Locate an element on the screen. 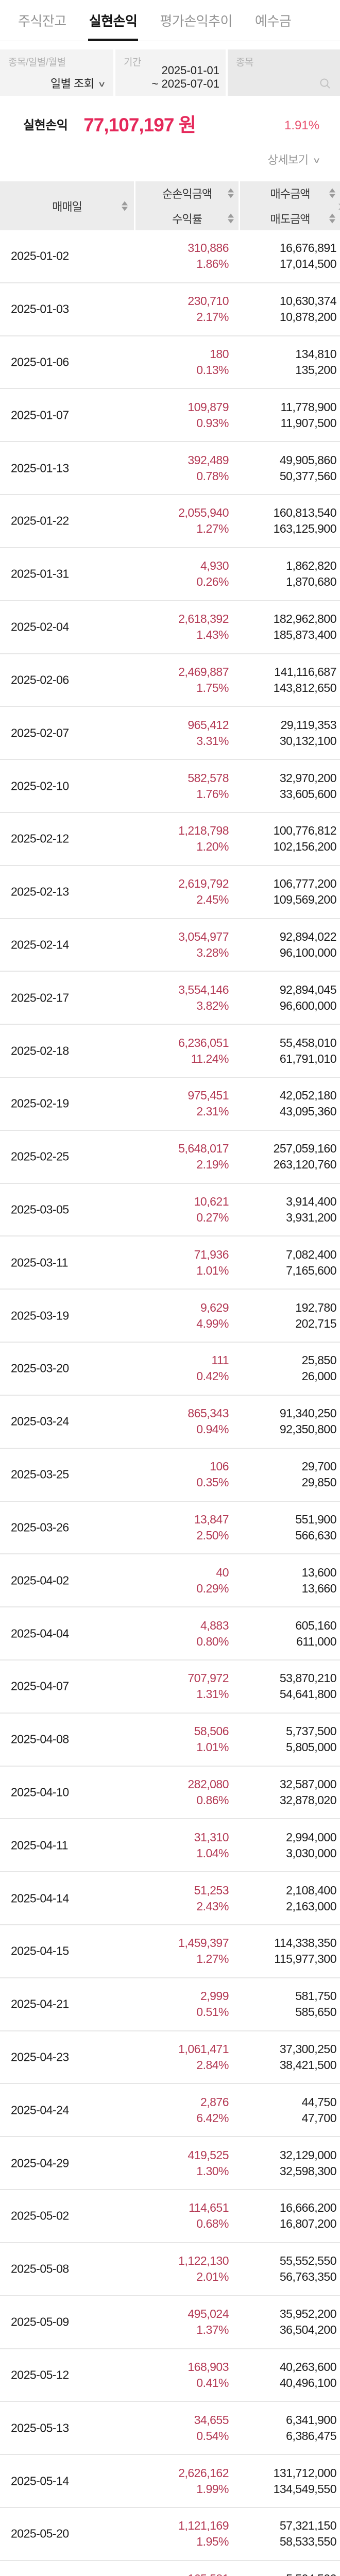  row-trade-date: 2025-02-18 is located at coordinates (40, 1051).